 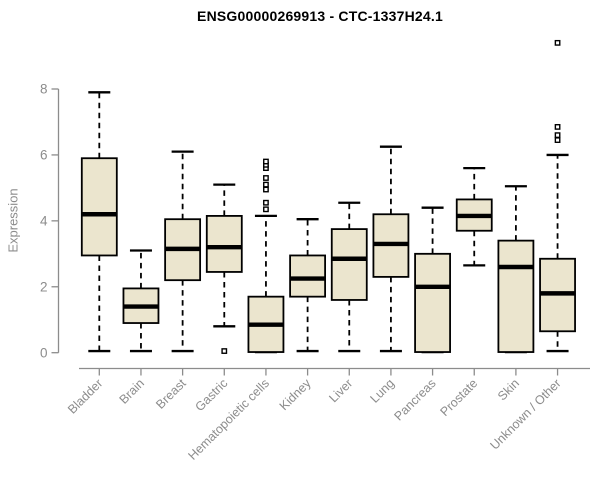 What do you see at coordinates (432, 302) in the screenshot?
I see `box-pancreas` at bounding box center [432, 302].